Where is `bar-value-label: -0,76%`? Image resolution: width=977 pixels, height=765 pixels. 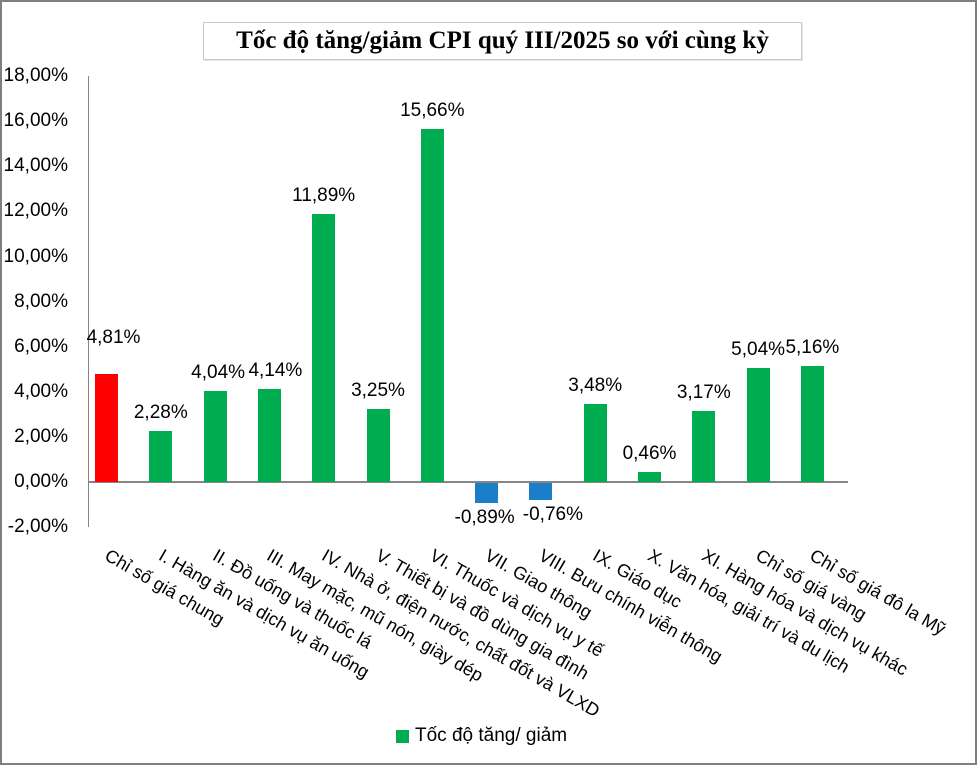 bar-value-label: -0,76% is located at coordinates (552, 515).